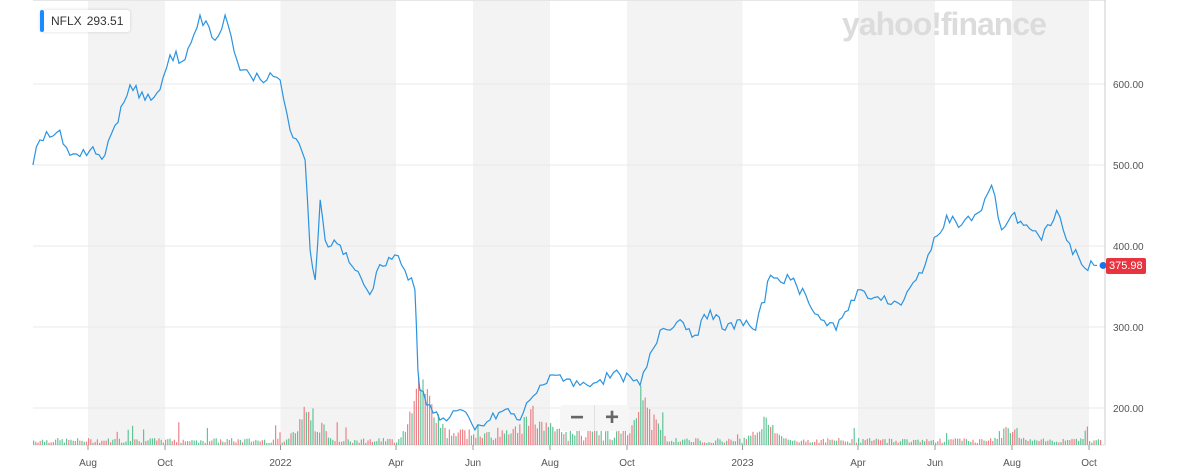 This screenshot has width=1200, height=476. Describe the element at coordinates (473, 463) in the screenshot. I see `x-tick-label: Jun` at that location.